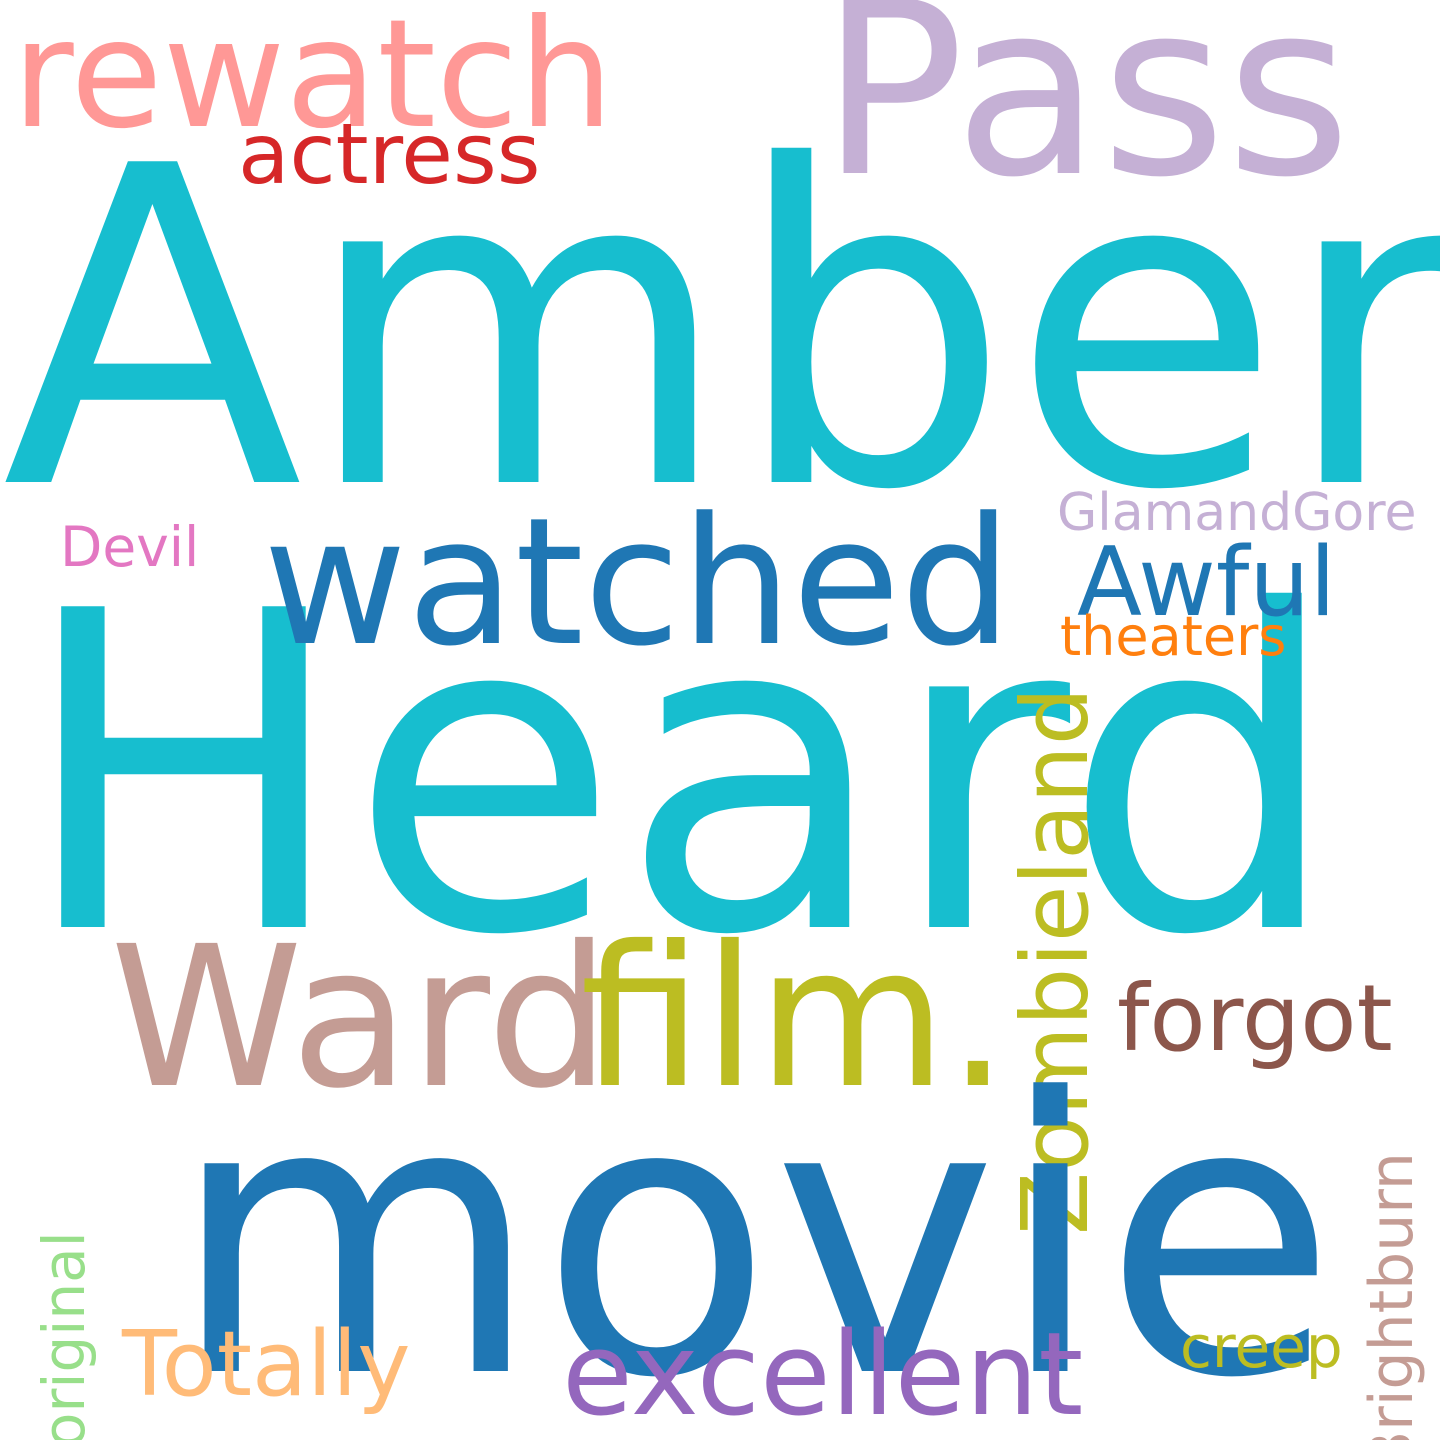  I want to click on word-rewatch: rewatch, so click(313, 81).